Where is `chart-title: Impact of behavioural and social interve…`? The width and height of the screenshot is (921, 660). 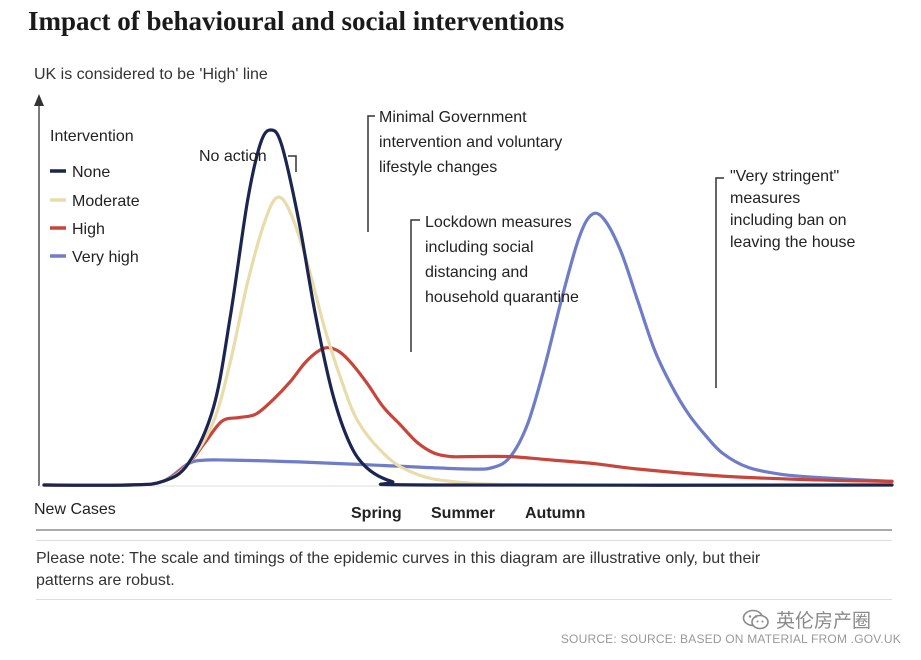 chart-title: Impact of behavioural and social interve… is located at coordinates (296, 21).